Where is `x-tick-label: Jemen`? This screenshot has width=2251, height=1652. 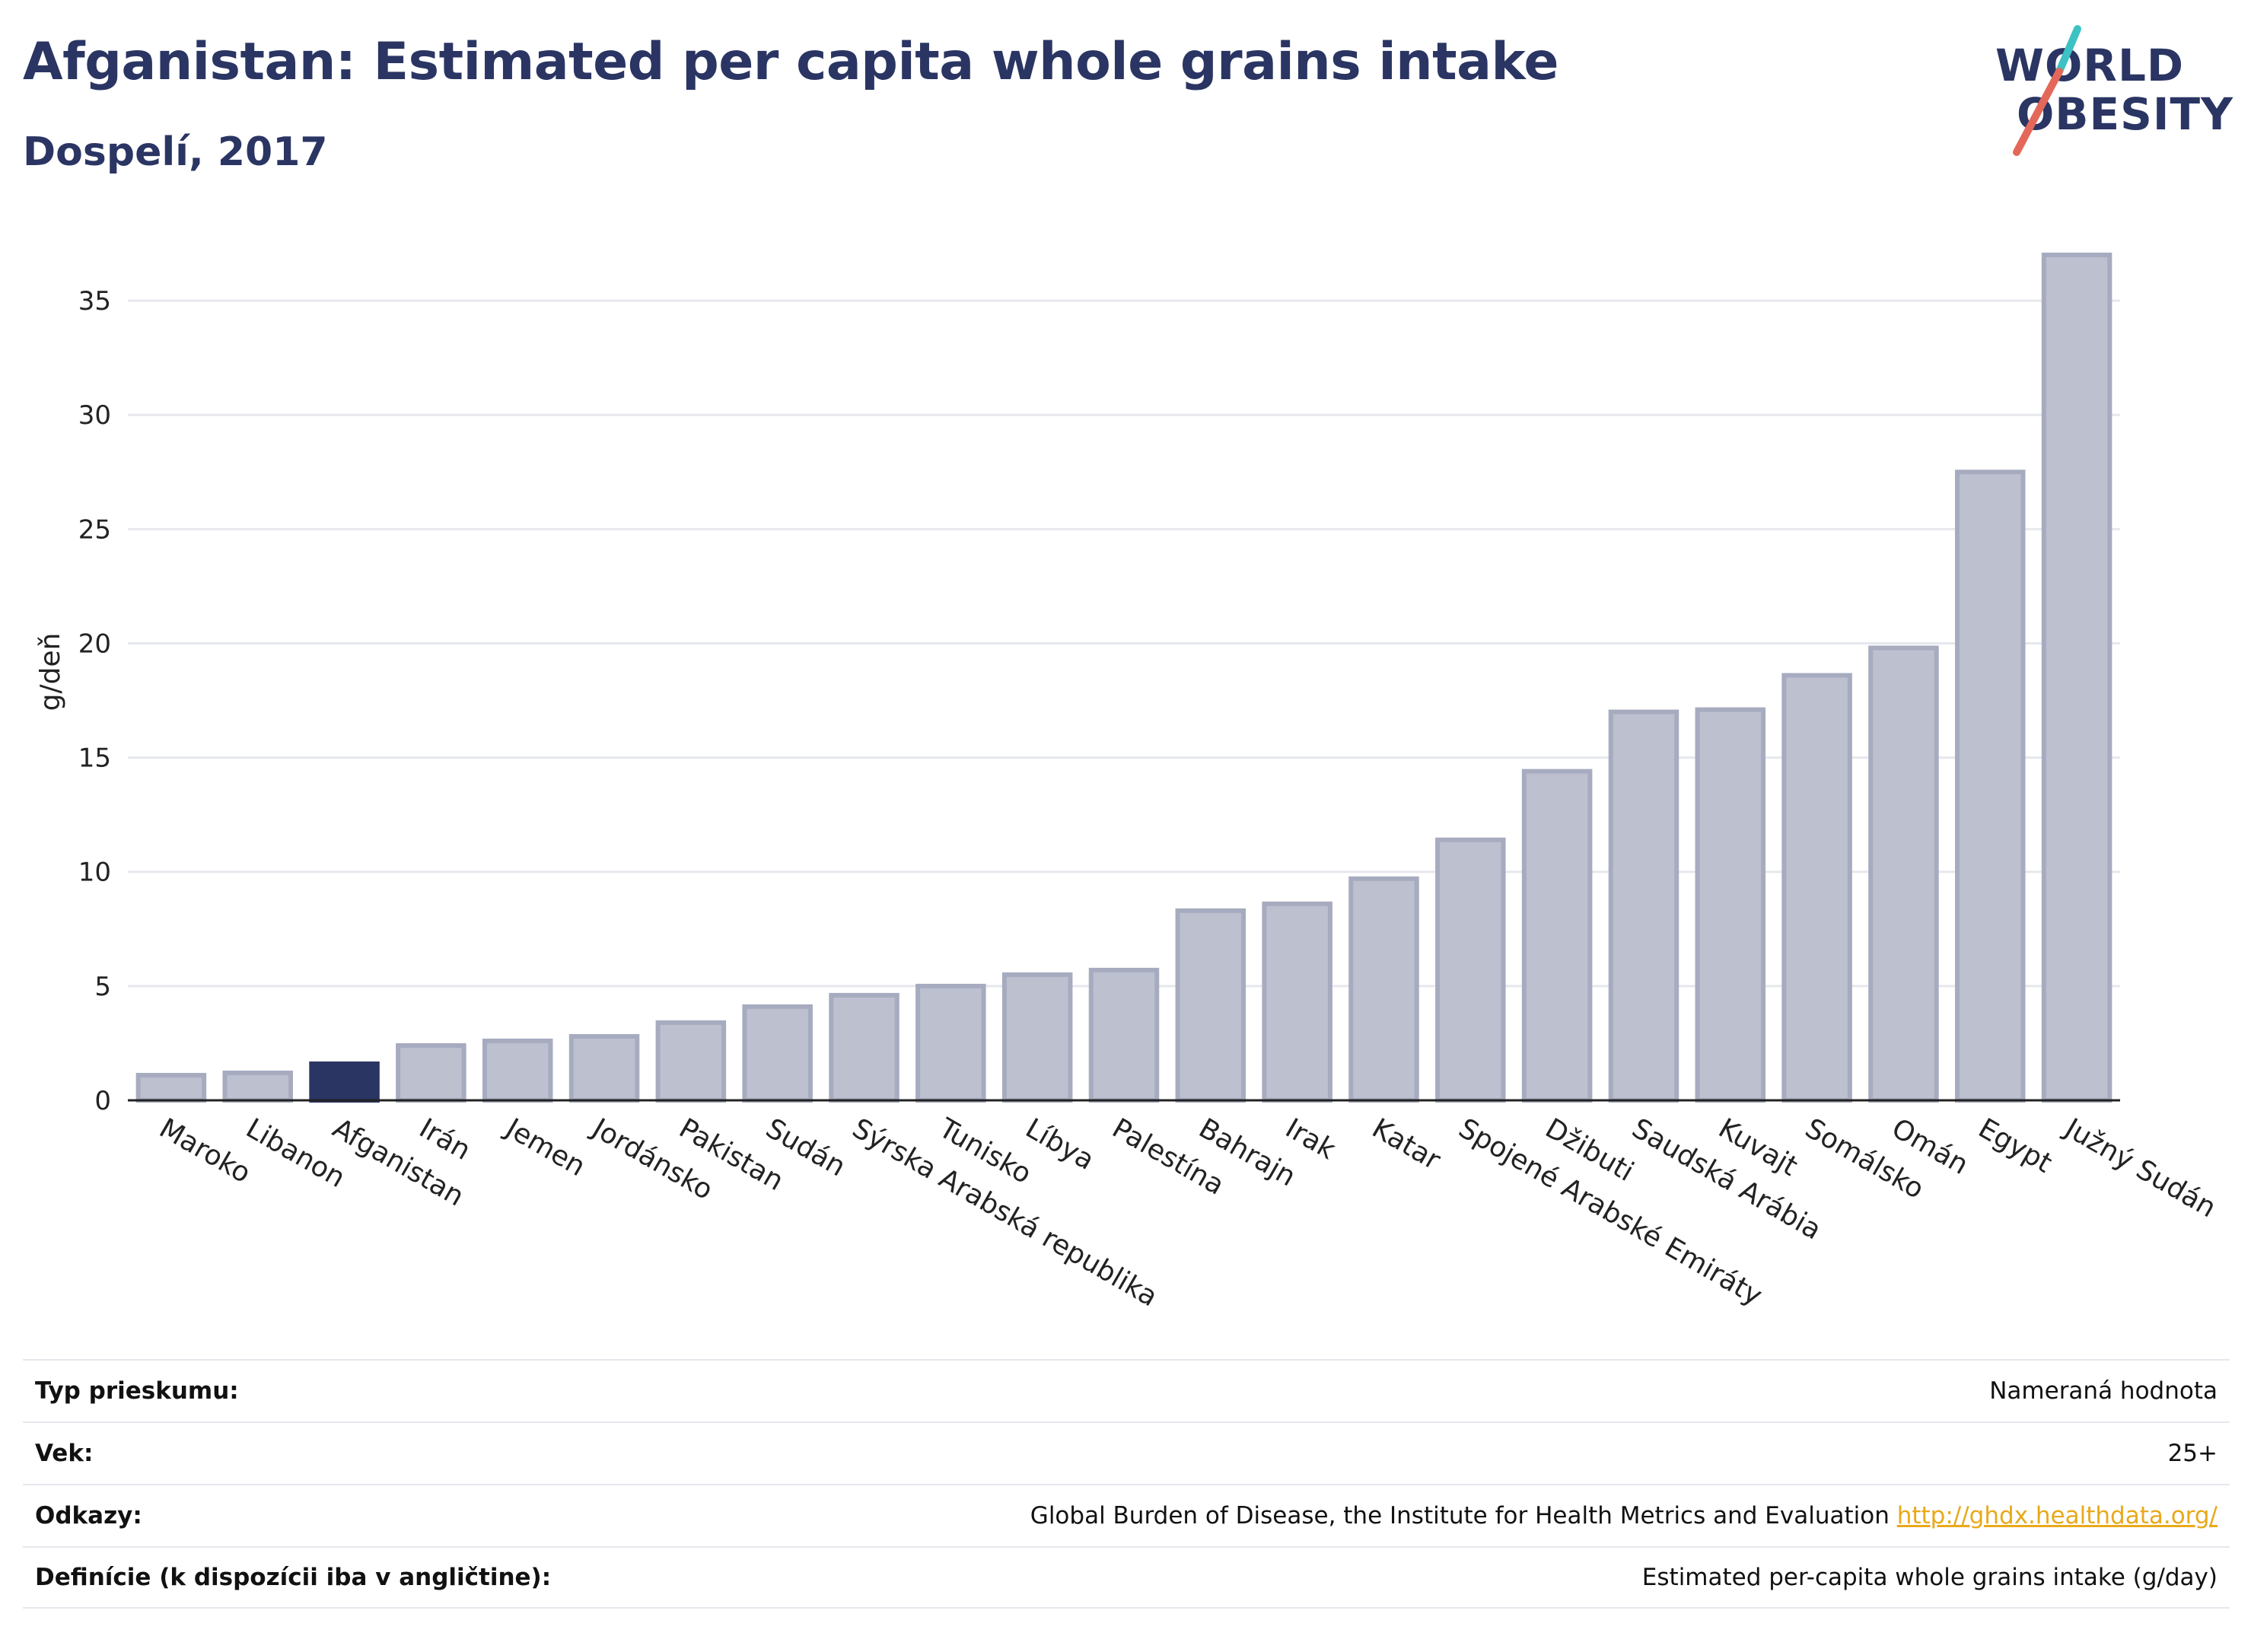 x-tick-label: Jemen is located at coordinates (545, 1147).